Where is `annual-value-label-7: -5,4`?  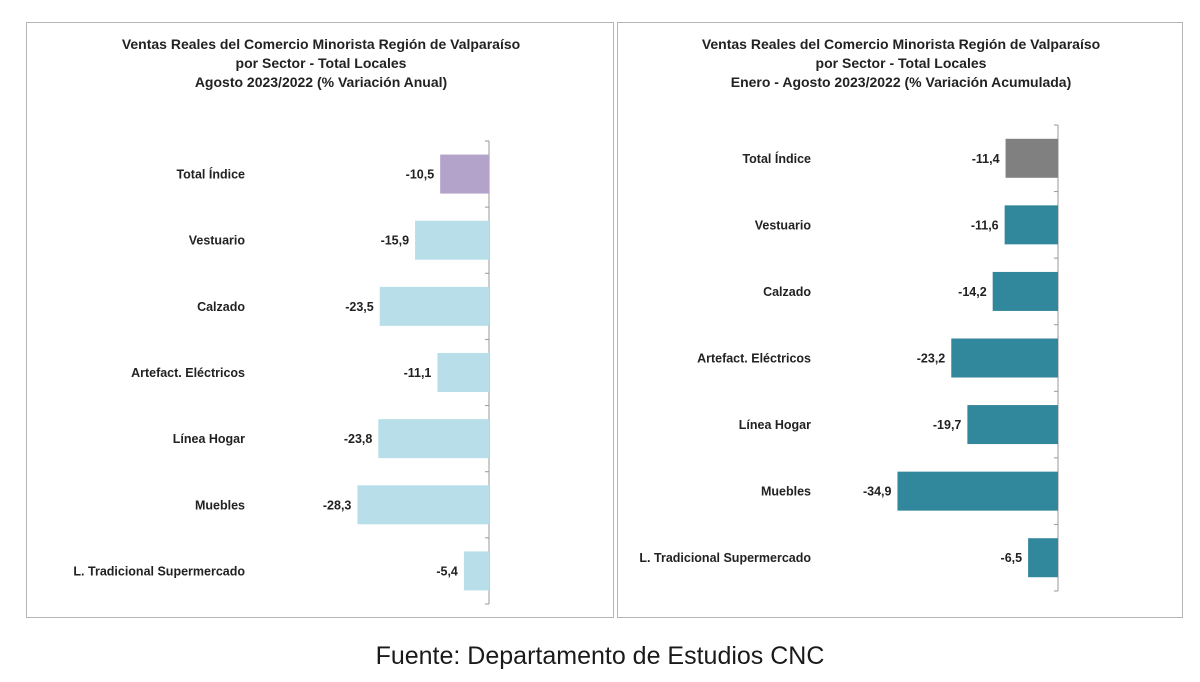 annual-value-label-7: -5,4 is located at coordinates (447, 571).